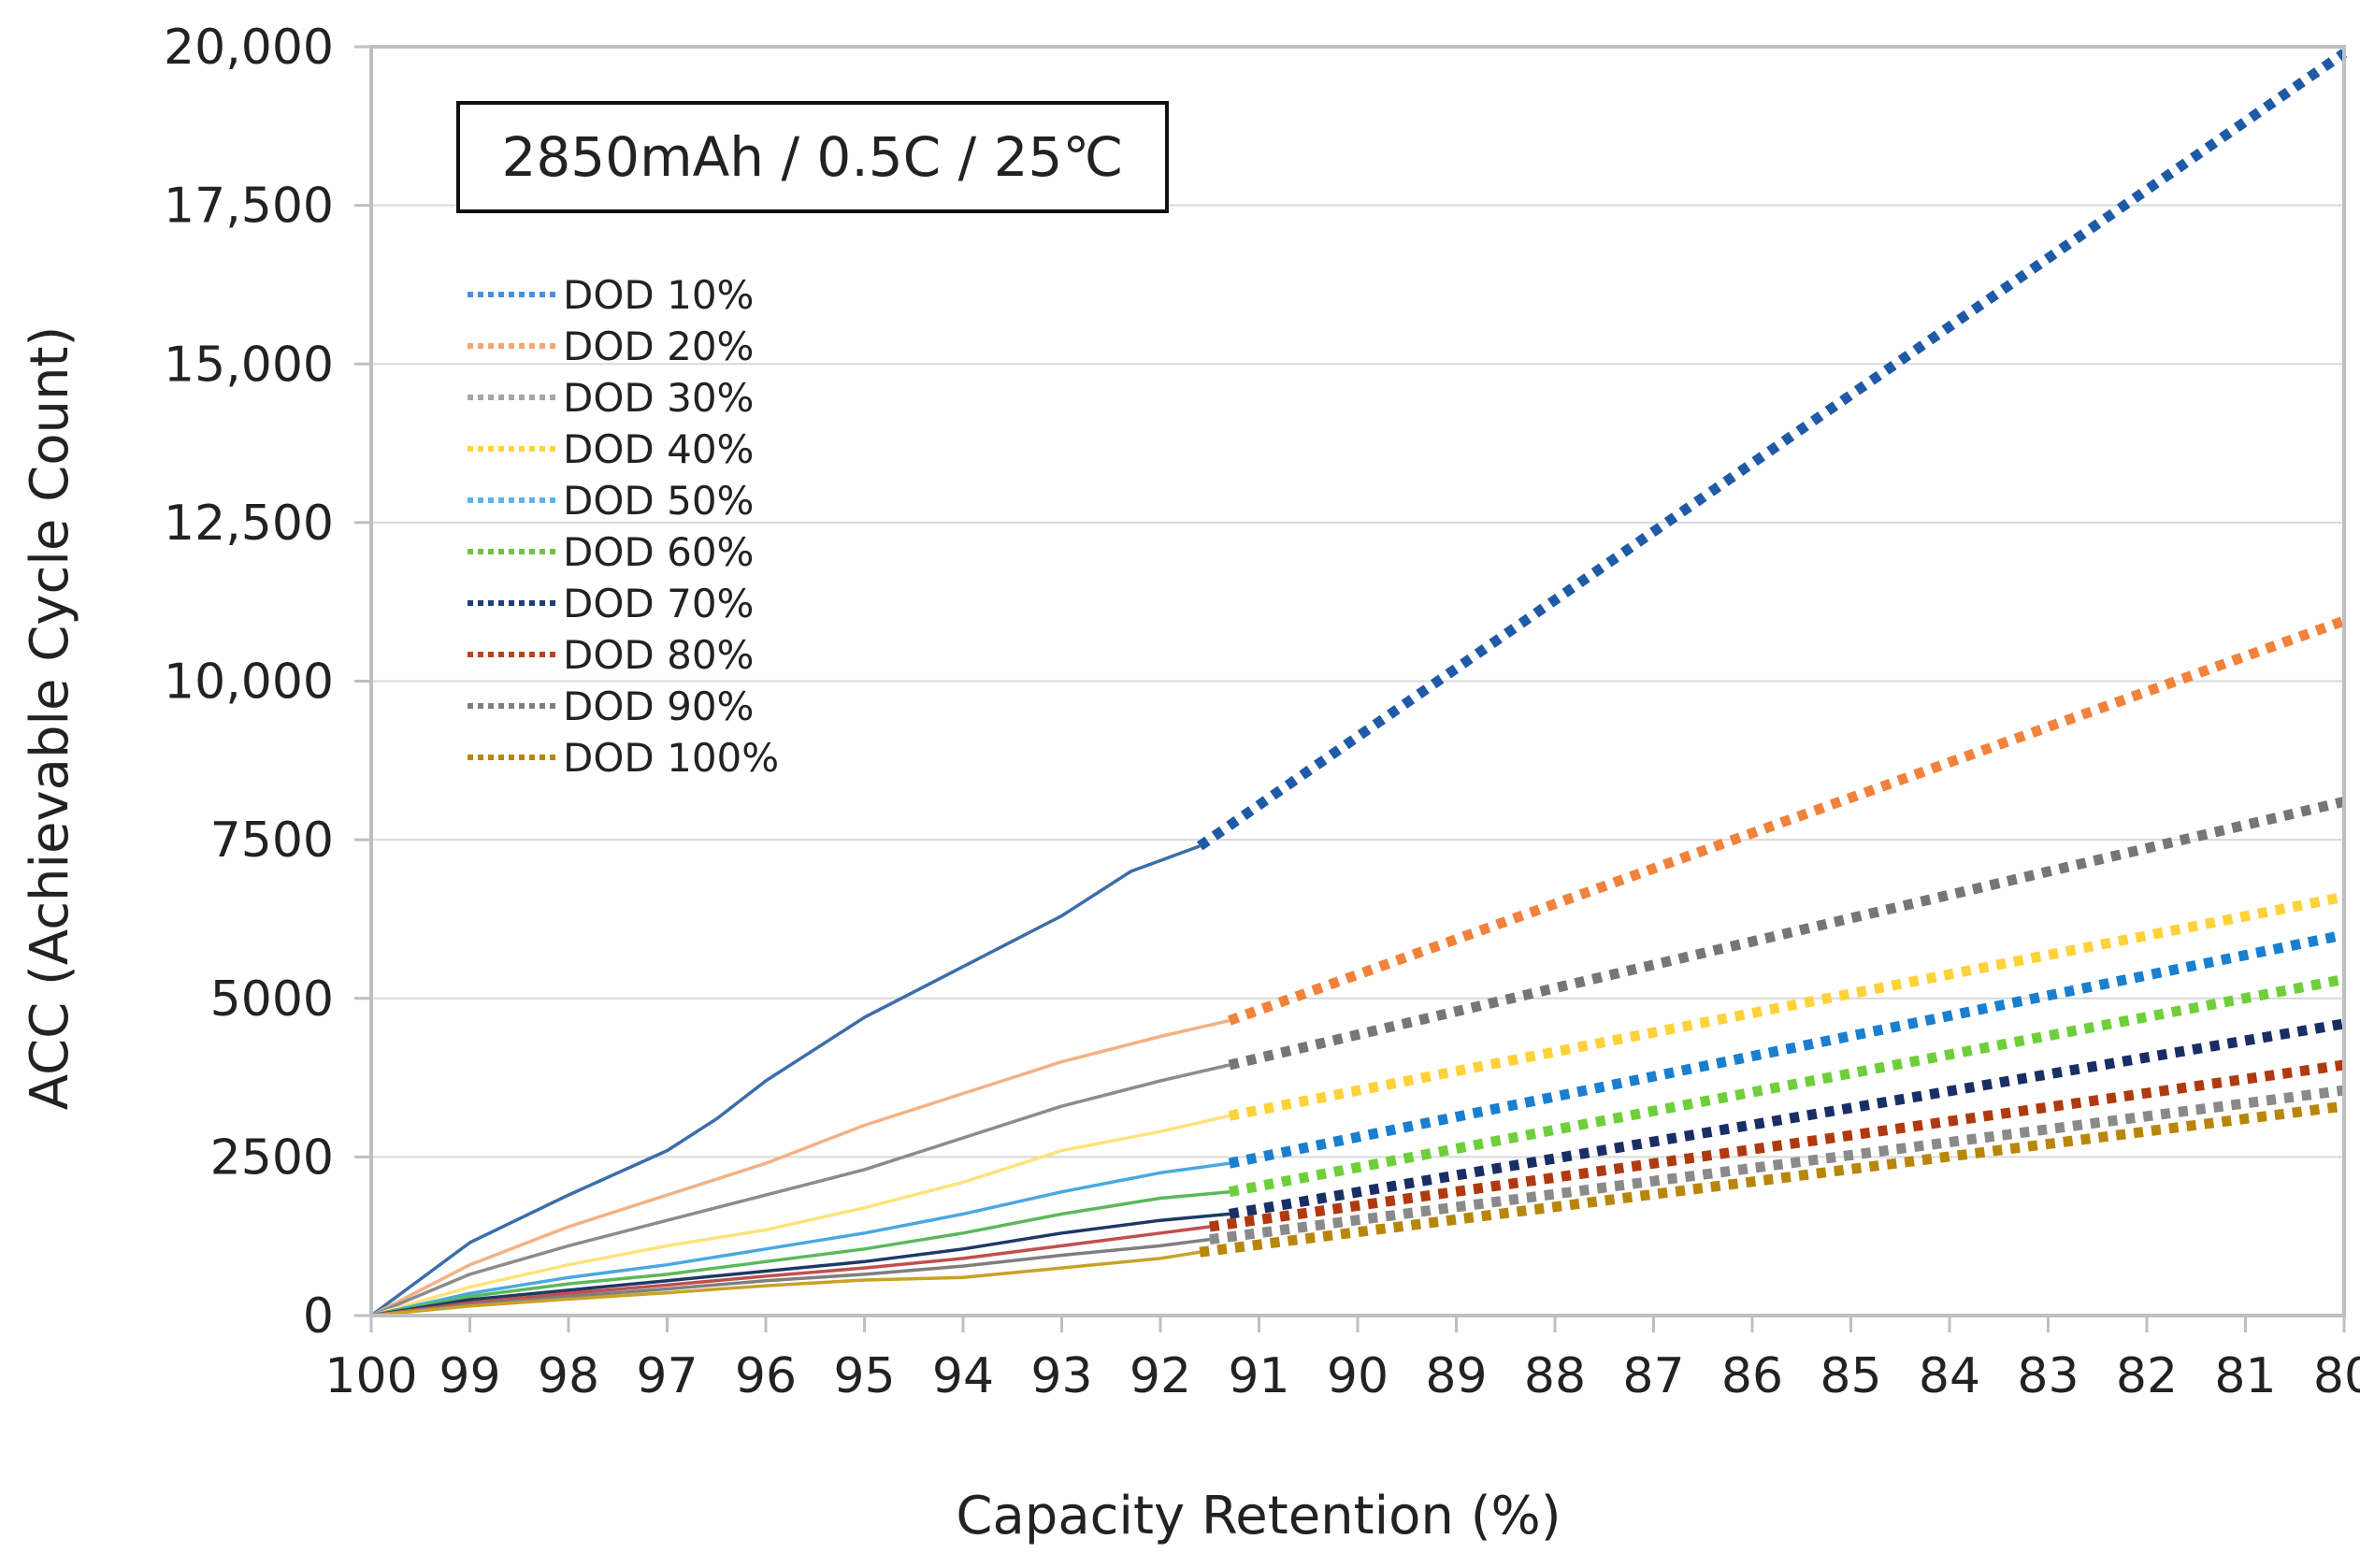 The height and width of the screenshot is (1568, 2360). What do you see at coordinates (2147, 1376) in the screenshot?
I see `x-tick-label: 82` at bounding box center [2147, 1376].